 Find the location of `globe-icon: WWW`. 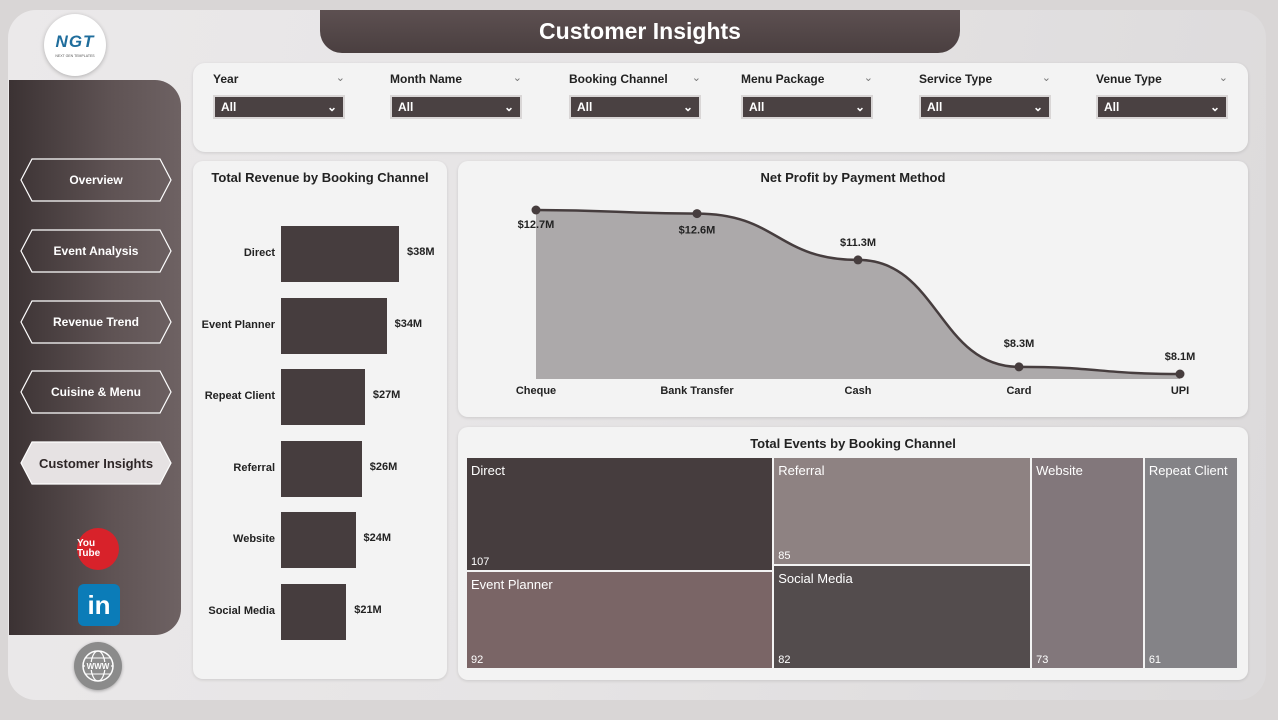

globe-icon: WWW is located at coordinates (98, 666).